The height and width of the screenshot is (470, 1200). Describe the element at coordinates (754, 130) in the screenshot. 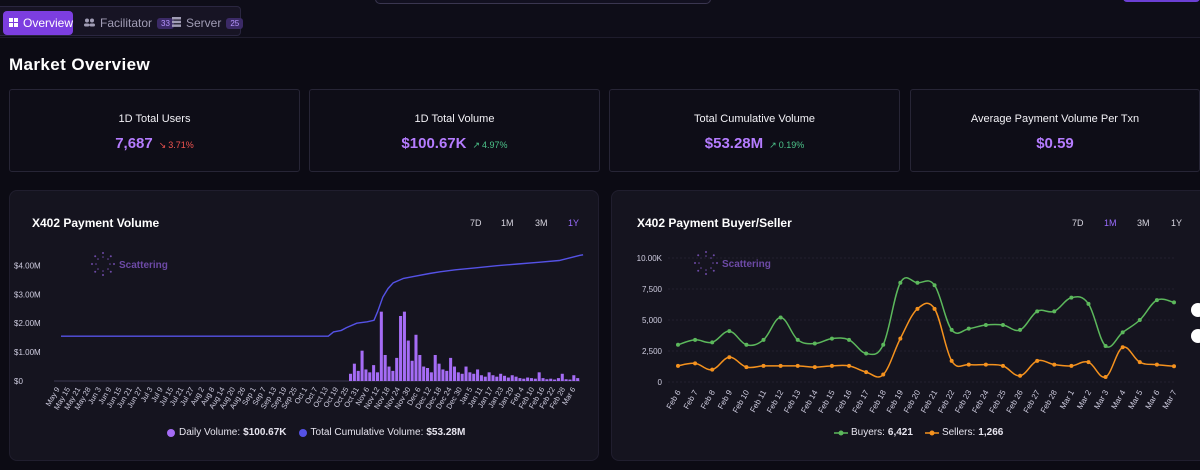

I see `stat-card-cumulative-volume: Total Cumulative Volume $53.28M ↗ 0.19%` at that location.